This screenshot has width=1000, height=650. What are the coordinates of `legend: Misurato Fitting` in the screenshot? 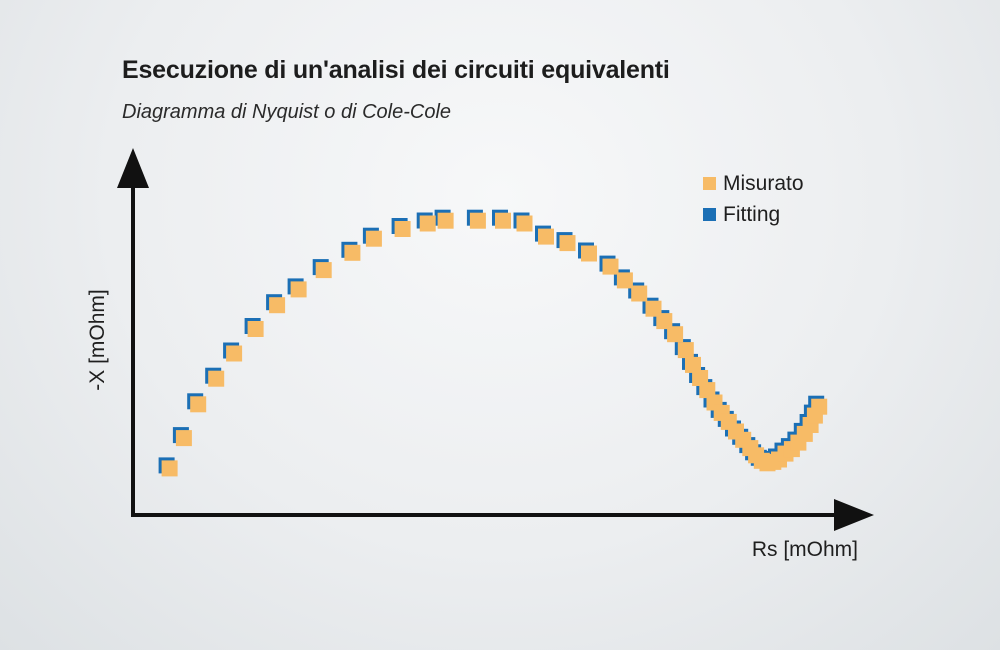 It's located at (753, 199).